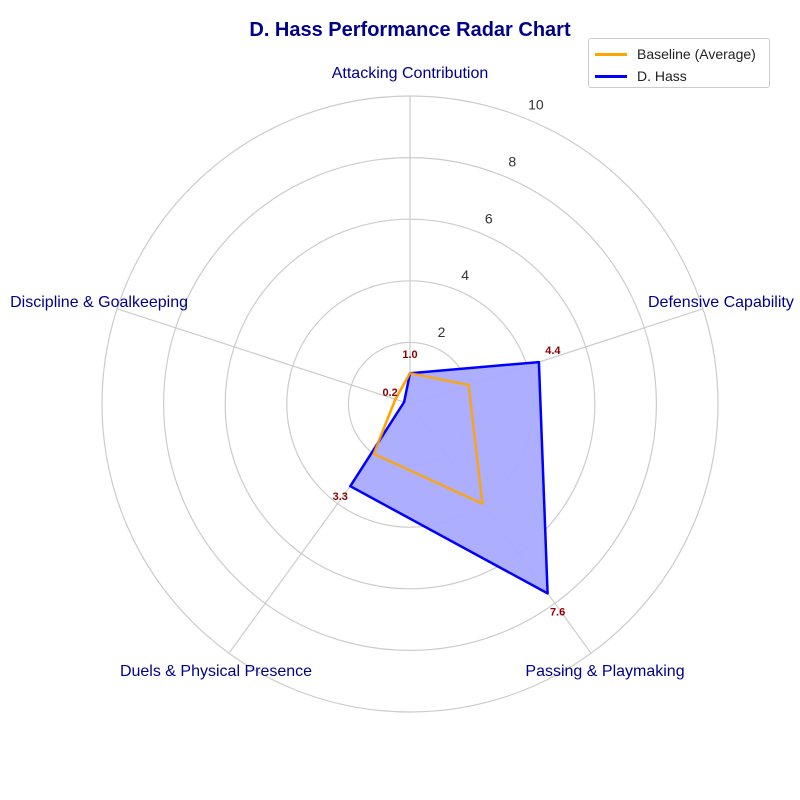 The image size is (800, 800). I want to click on legend-swatch-baseline, so click(611, 54).